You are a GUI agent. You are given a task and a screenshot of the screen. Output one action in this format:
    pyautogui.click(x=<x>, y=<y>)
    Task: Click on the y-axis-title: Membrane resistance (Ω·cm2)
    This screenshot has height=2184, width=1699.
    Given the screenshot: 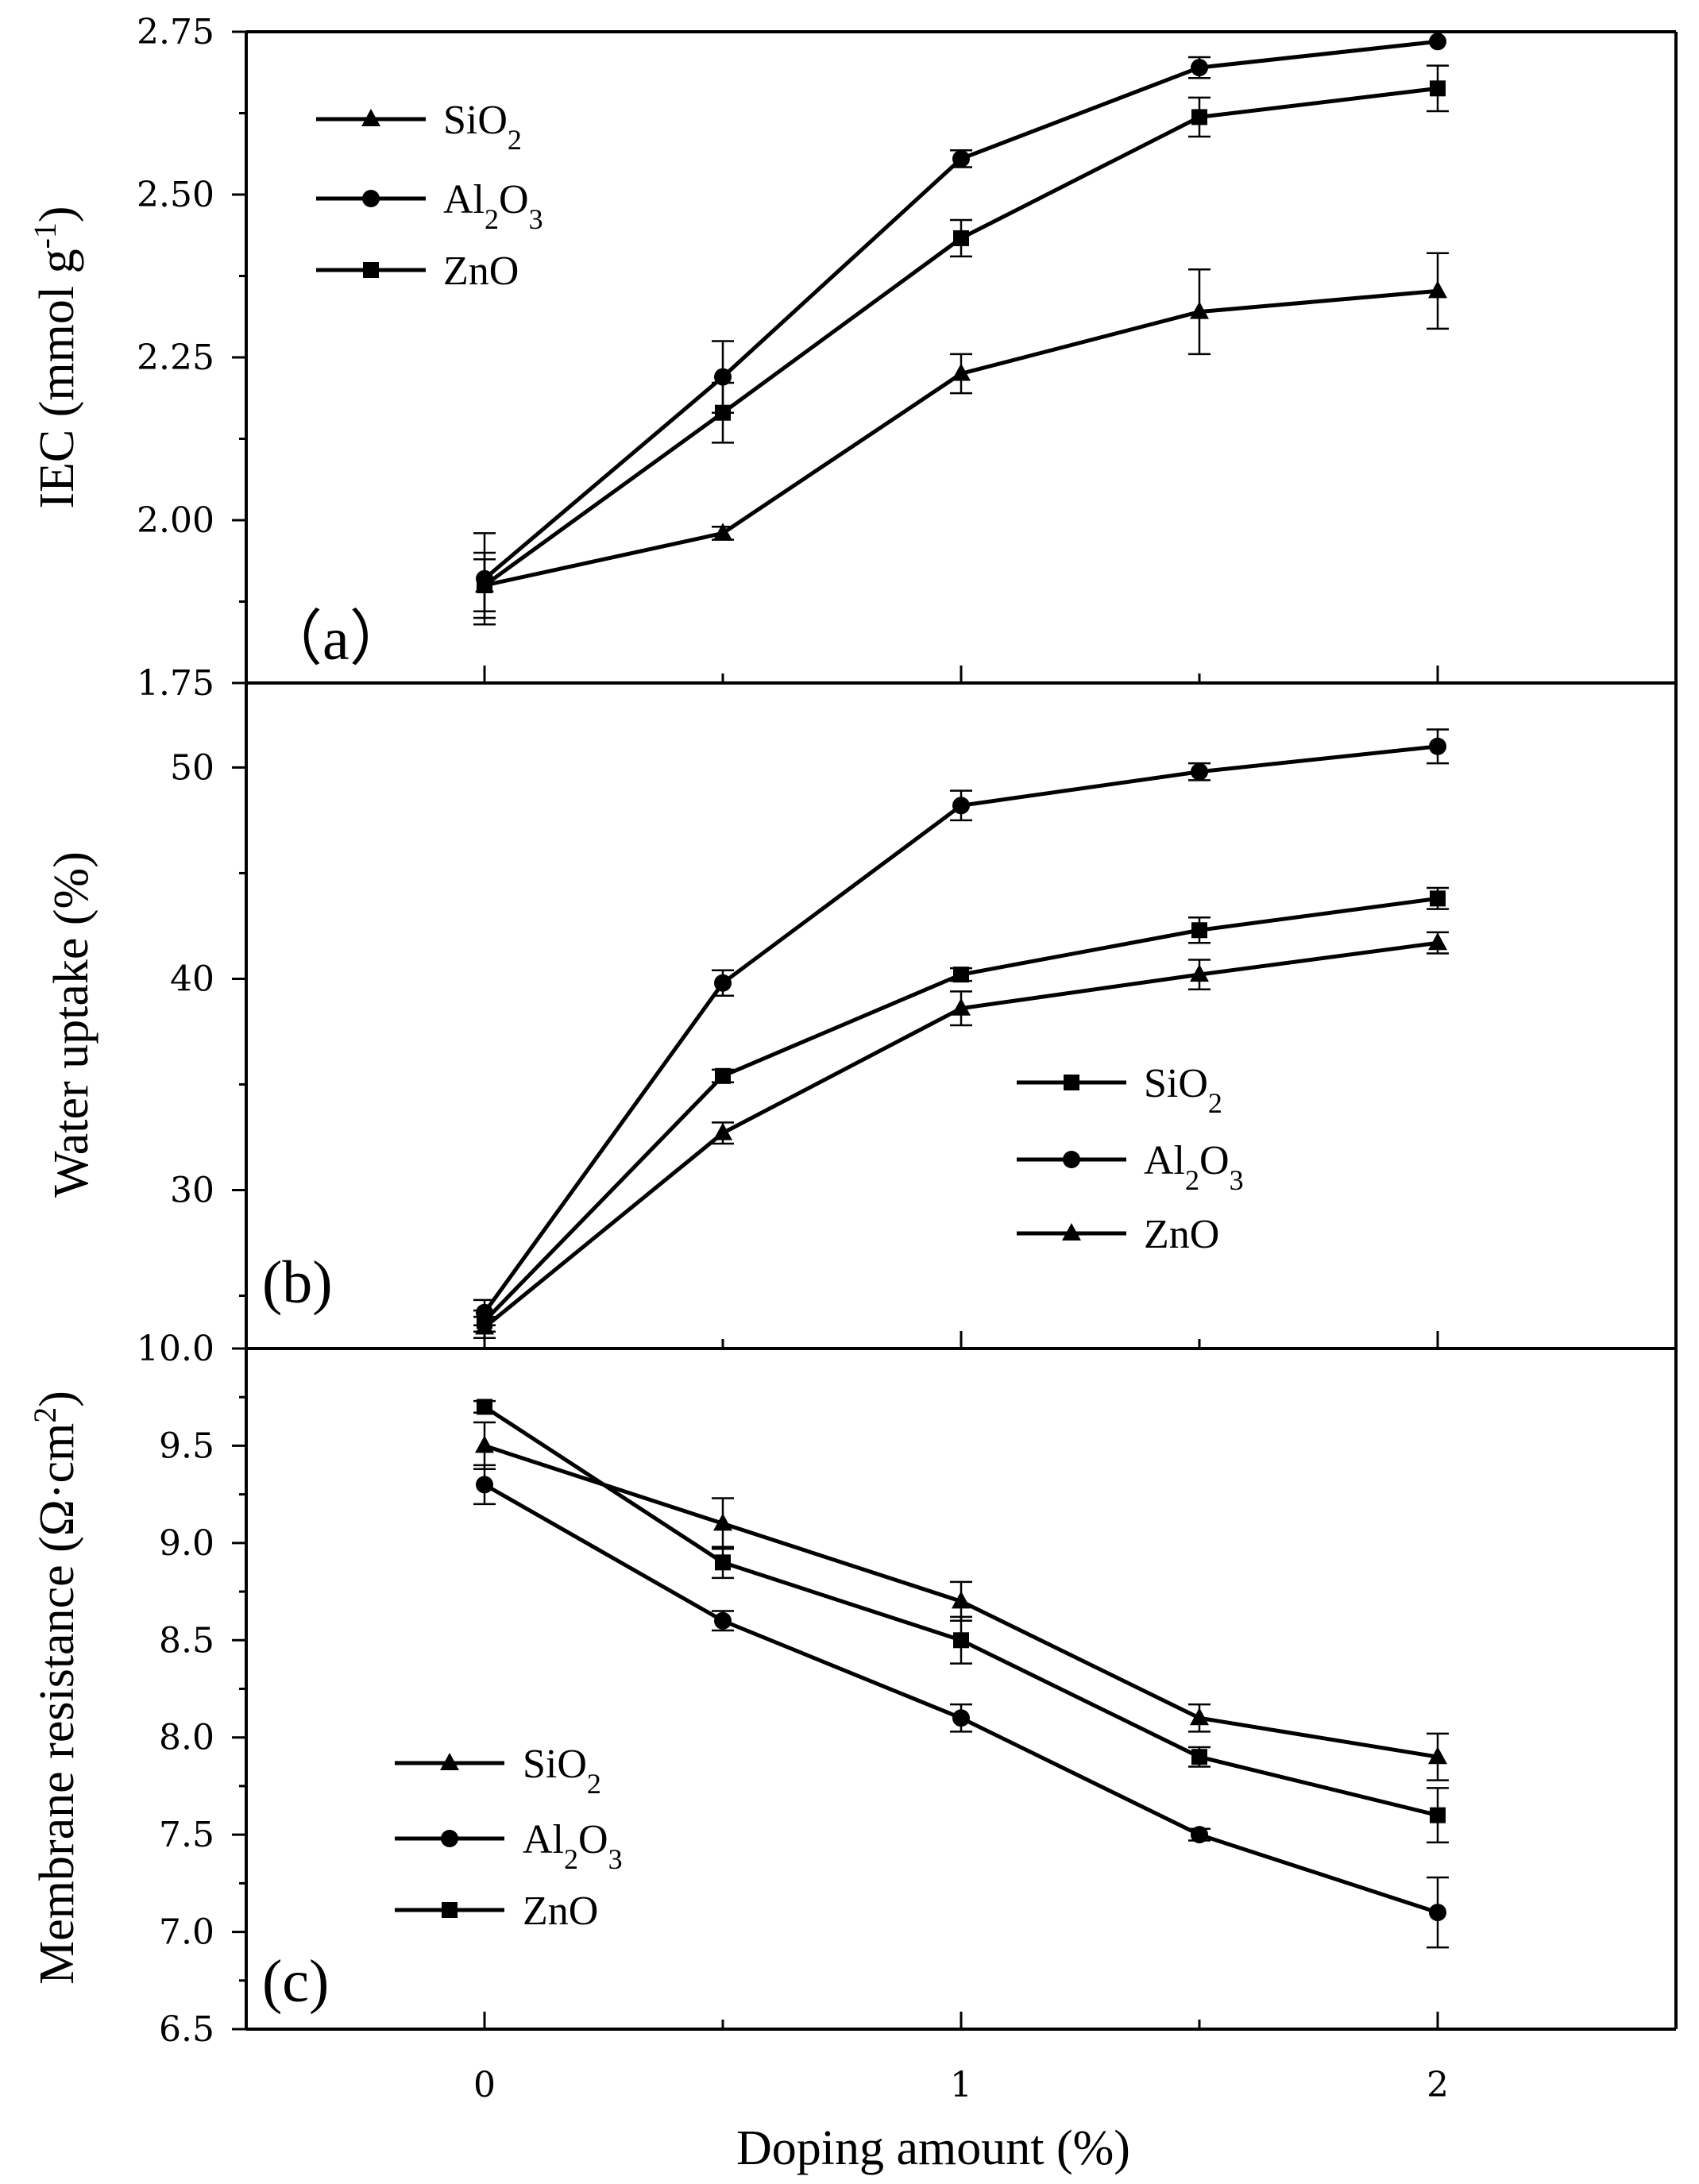 What is the action you would take?
    pyautogui.click(x=56, y=1688)
    